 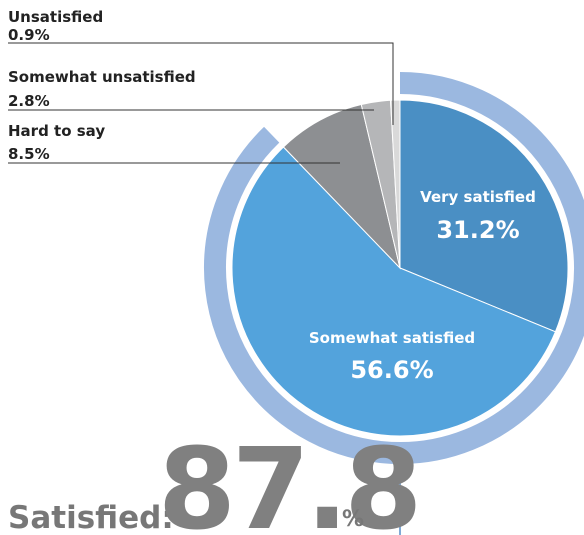 What do you see at coordinates (478, 197) in the screenshot?
I see `label: Very satisfied` at bounding box center [478, 197].